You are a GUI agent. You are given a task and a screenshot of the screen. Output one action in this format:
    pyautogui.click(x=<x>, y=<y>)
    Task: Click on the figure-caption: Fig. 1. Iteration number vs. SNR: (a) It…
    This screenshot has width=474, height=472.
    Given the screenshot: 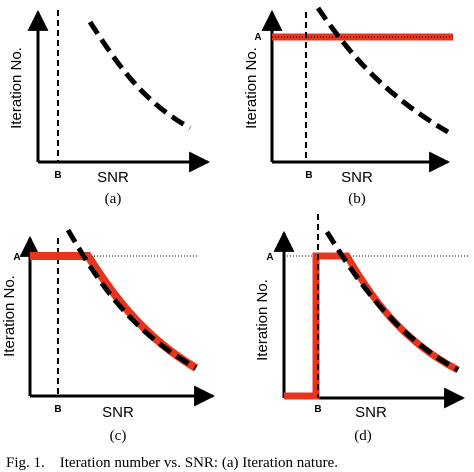 What is the action you would take?
    pyautogui.click(x=172, y=463)
    